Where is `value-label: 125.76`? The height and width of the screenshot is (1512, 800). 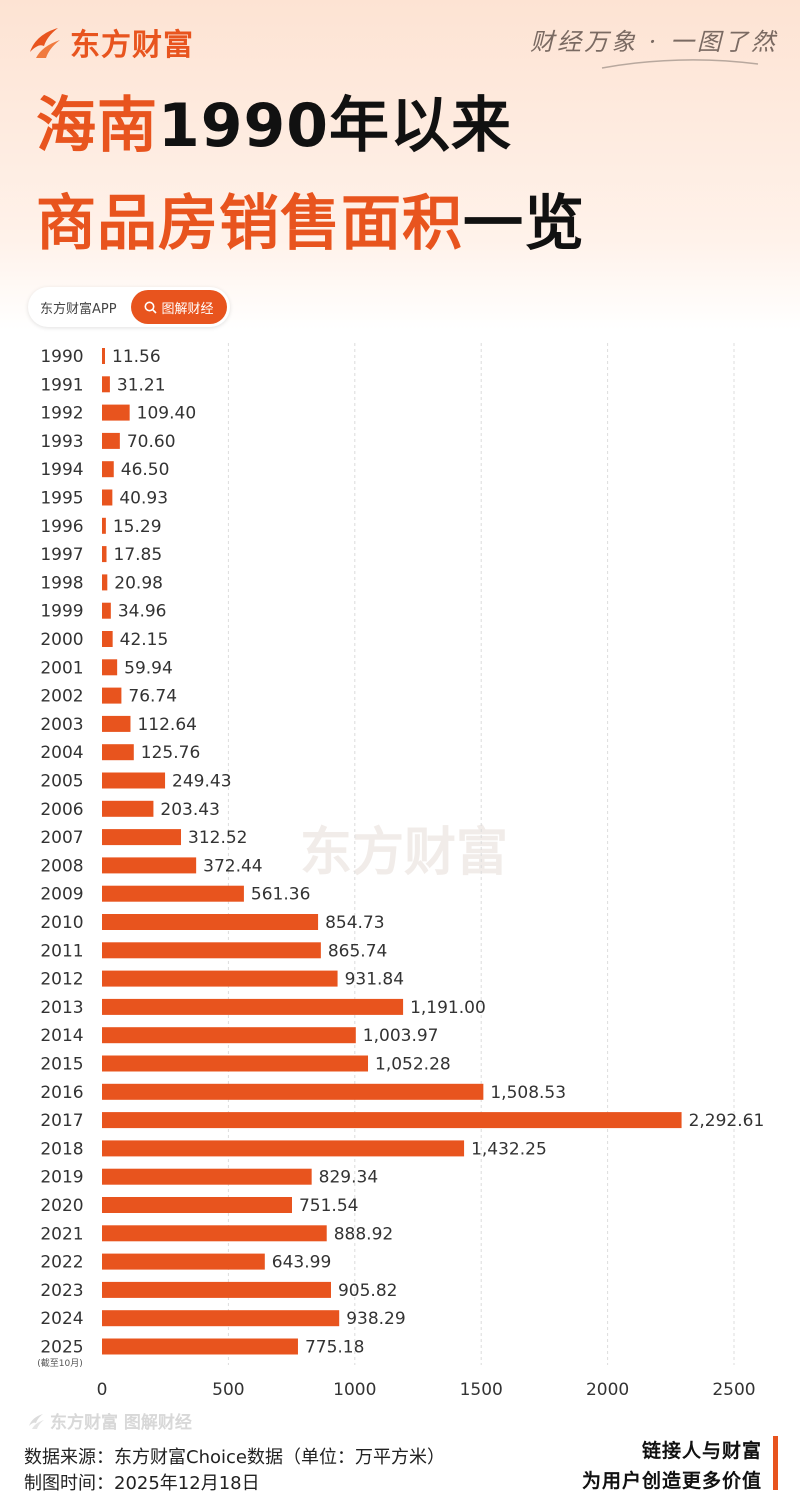
value-label: 125.76 is located at coordinates (170, 753).